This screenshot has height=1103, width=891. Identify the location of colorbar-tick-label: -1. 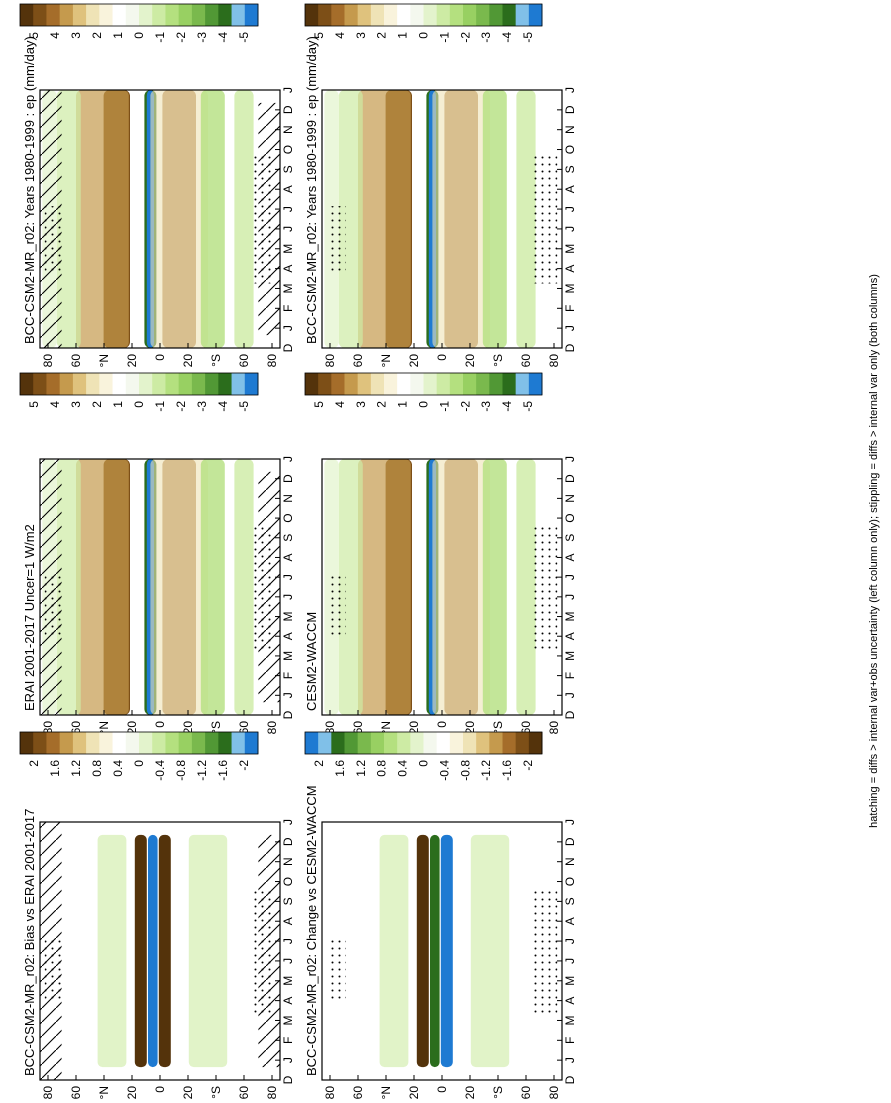
(444, 37).